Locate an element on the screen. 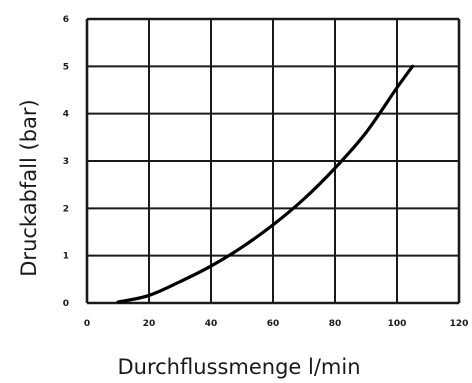 The height and width of the screenshot is (383, 472). y-tick-label: 0 is located at coordinates (66, 304).